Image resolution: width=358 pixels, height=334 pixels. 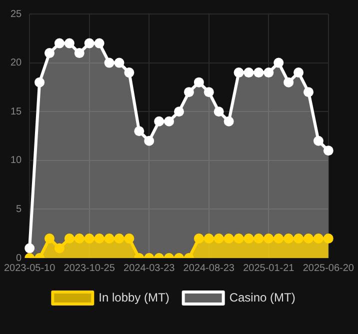 I want to click on y-tick-label: 10, so click(x=16, y=160).